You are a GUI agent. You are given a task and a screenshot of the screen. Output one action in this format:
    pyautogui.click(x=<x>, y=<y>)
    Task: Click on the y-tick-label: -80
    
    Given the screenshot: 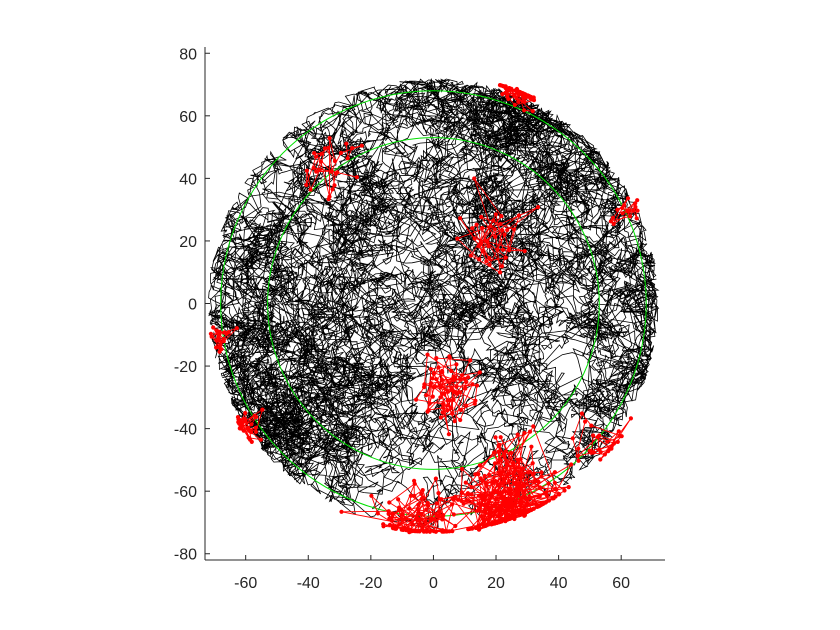 What is the action you would take?
    pyautogui.click(x=185, y=555)
    